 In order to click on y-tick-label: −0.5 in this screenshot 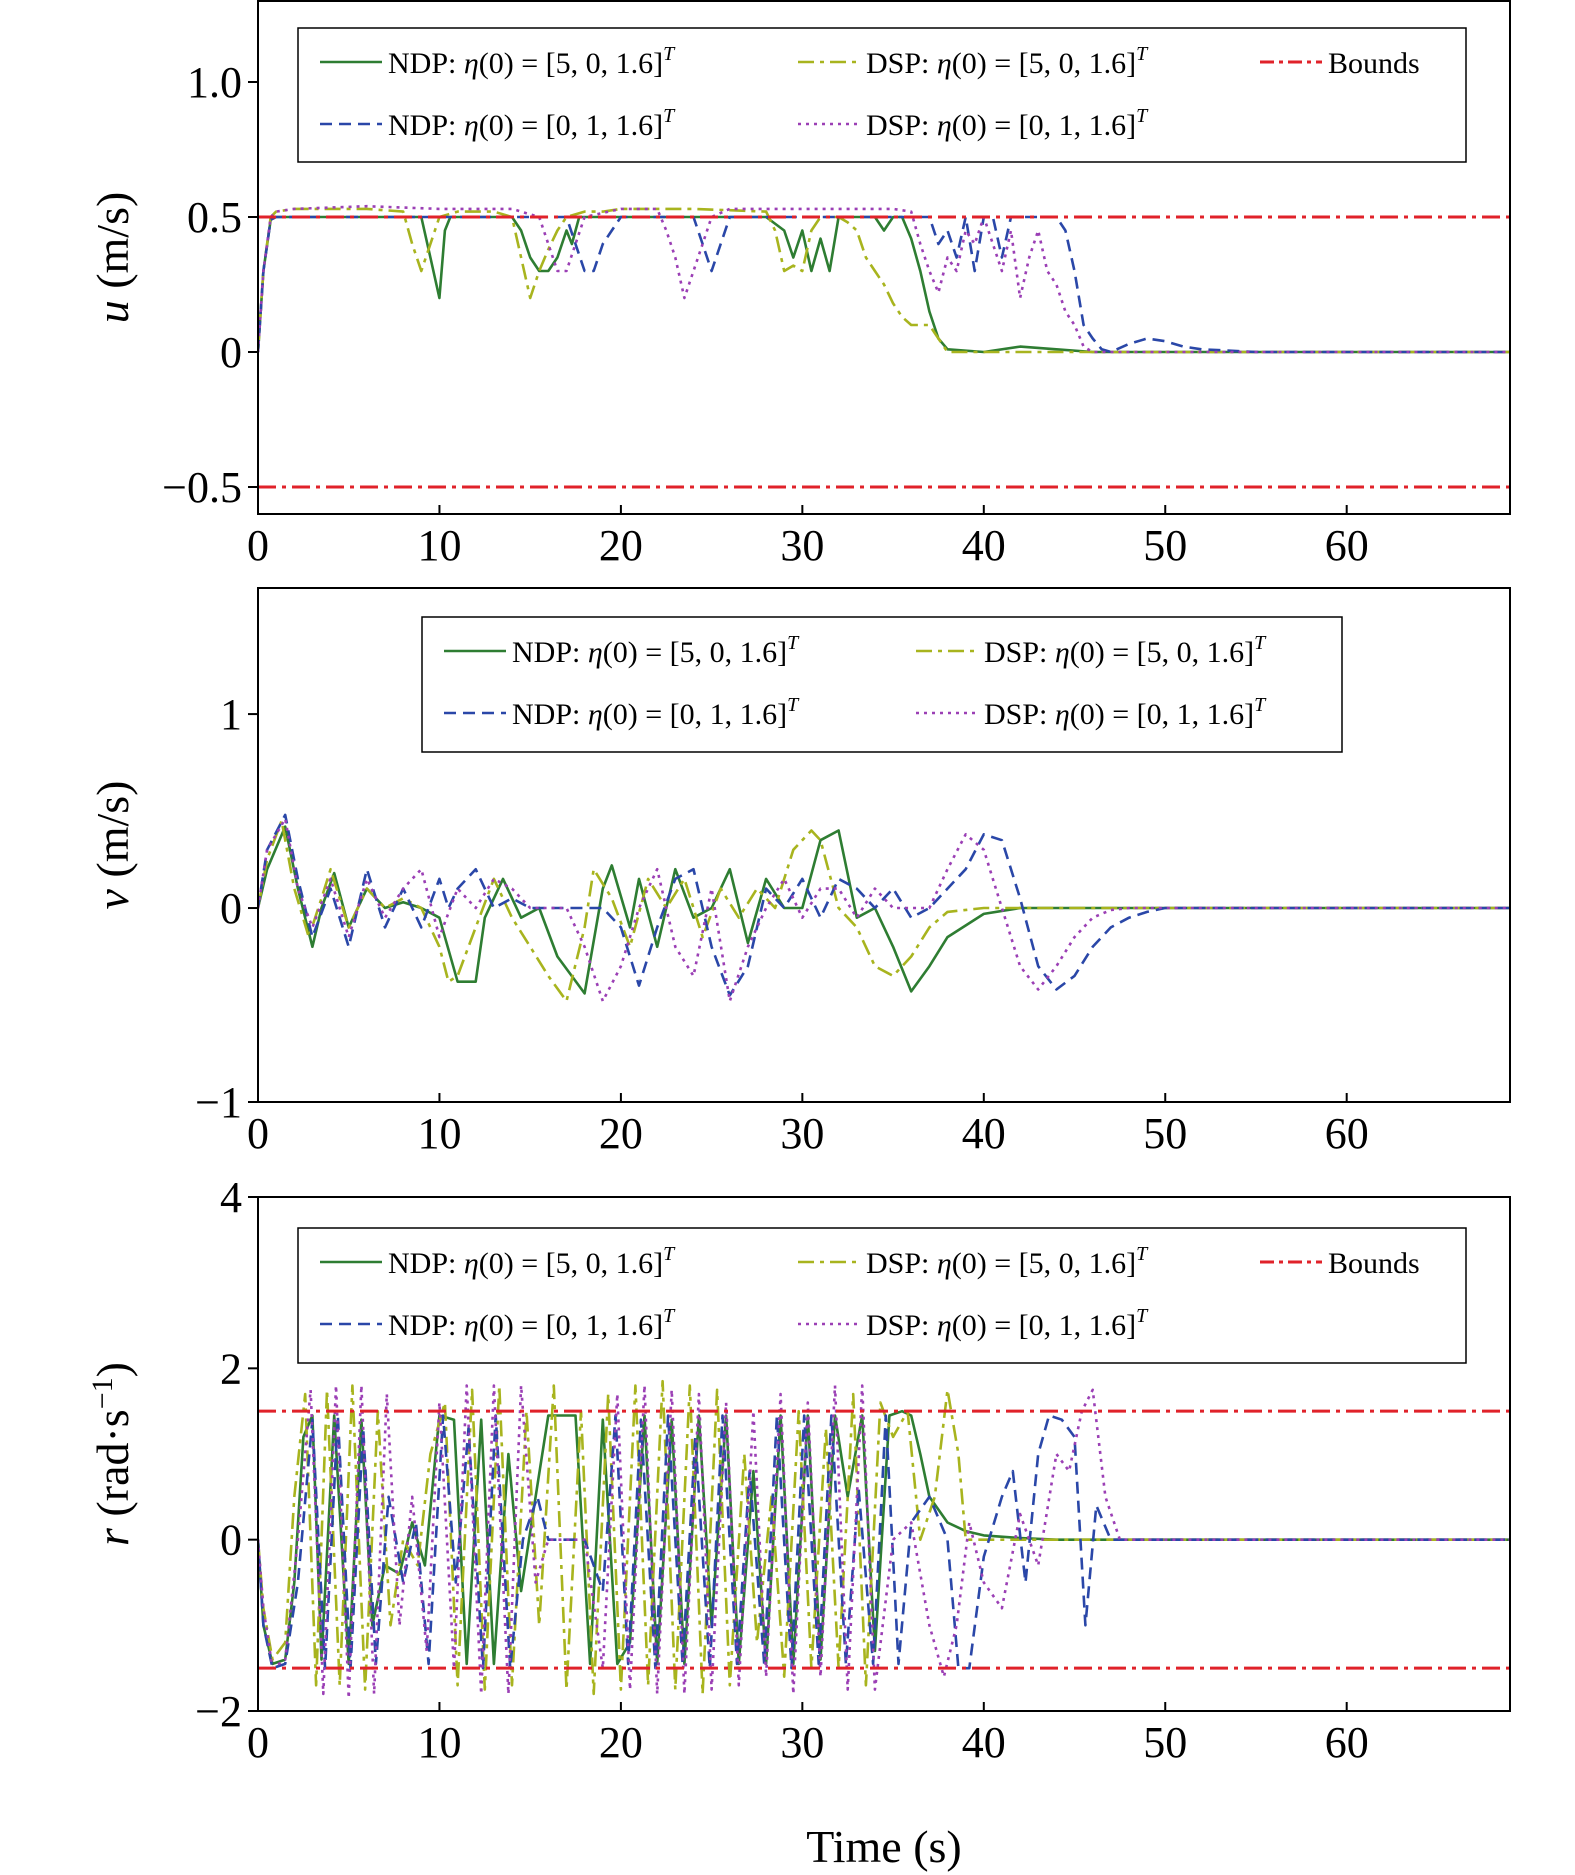, I will do `click(202, 487)`.